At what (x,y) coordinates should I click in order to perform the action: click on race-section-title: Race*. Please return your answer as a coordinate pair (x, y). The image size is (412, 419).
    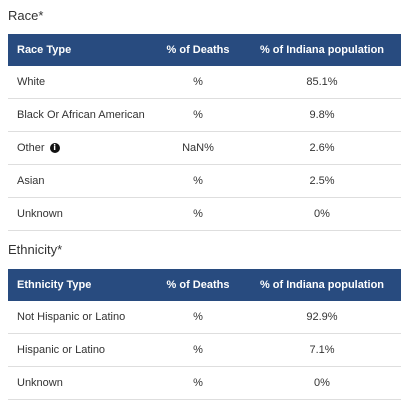
    Looking at the image, I should click on (26, 15).